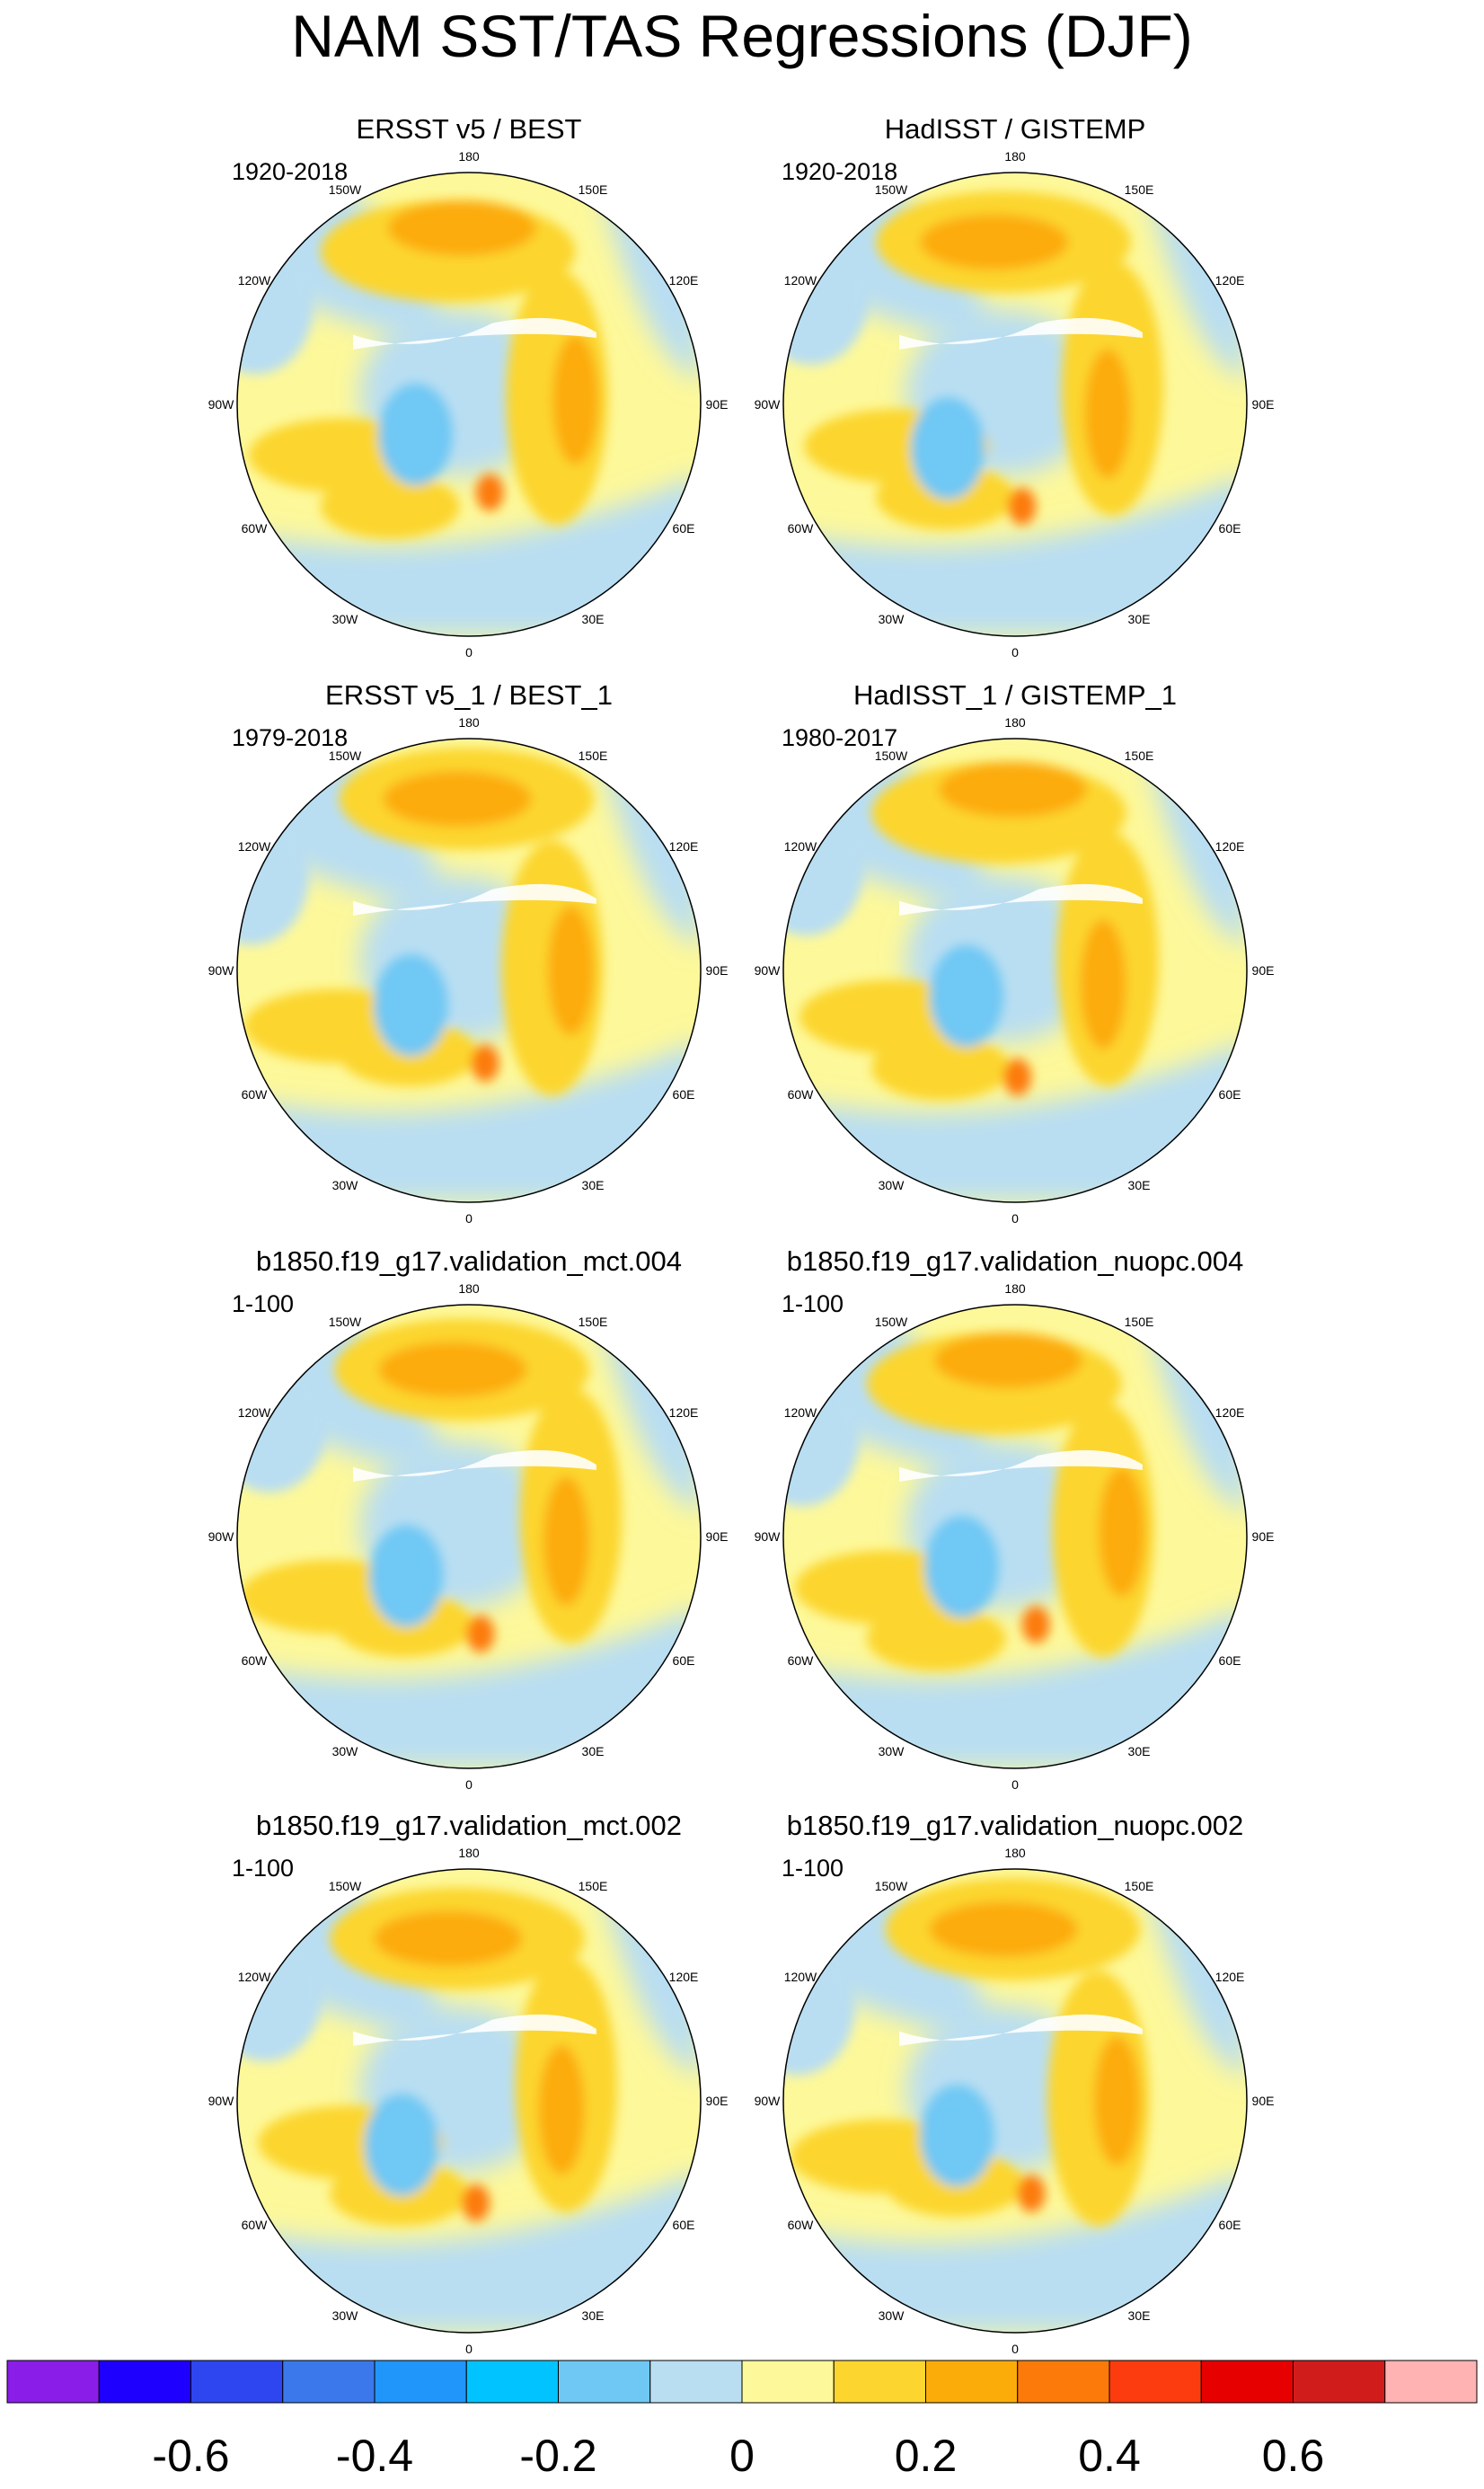 The height and width of the screenshot is (2489, 1484). What do you see at coordinates (558, 2456) in the screenshot?
I see `colorbar-tick-label: -0.2` at bounding box center [558, 2456].